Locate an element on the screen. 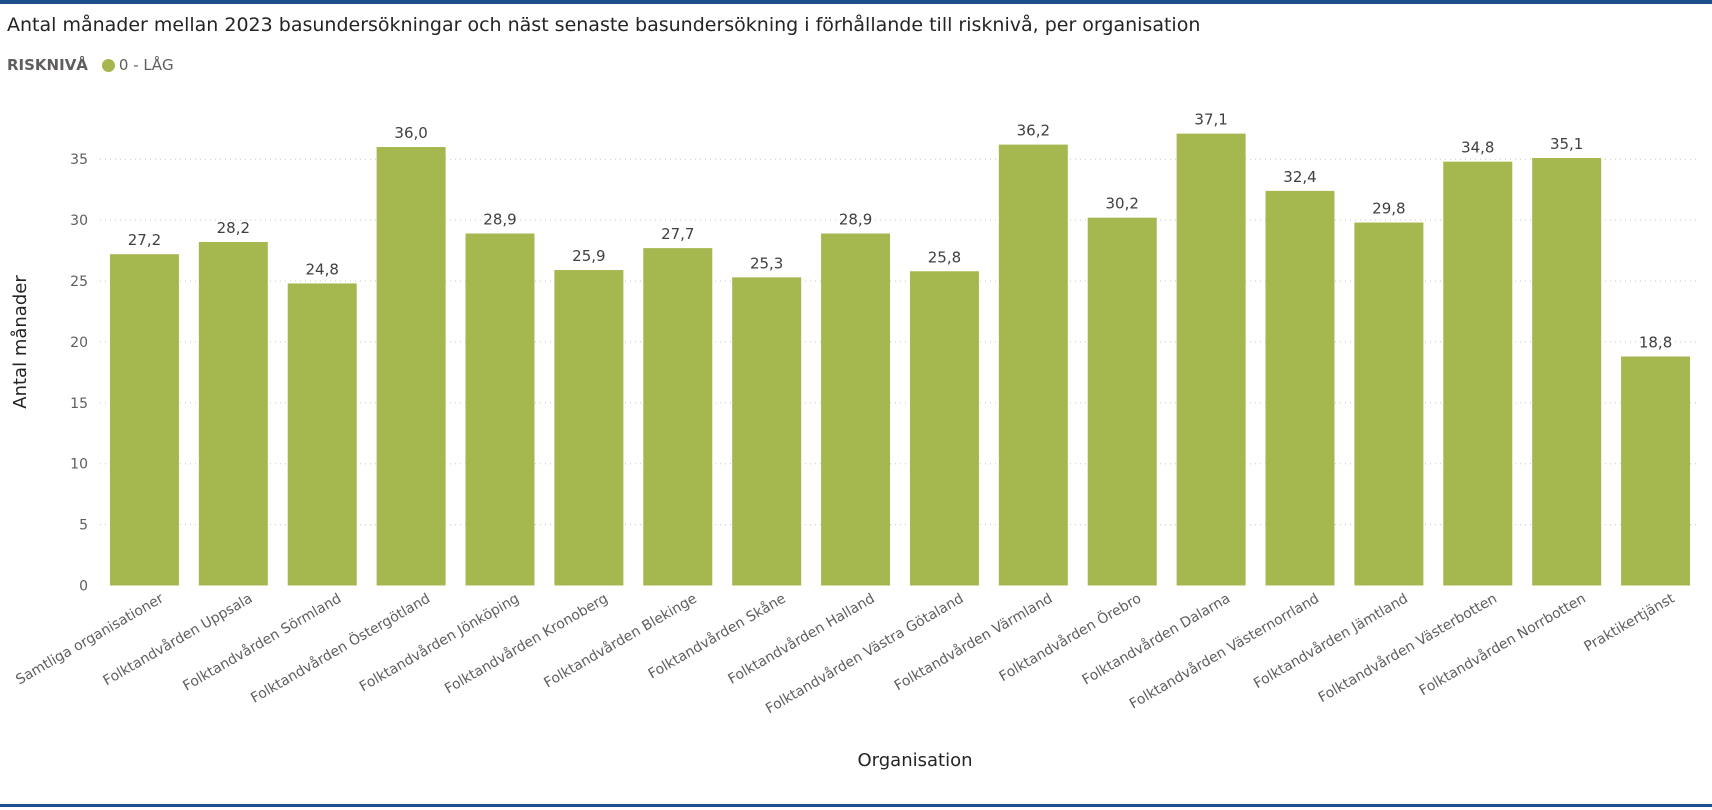 Image resolution: width=1712 pixels, height=810 pixels. y-axis-title: Antal månader is located at coordinates (20, 342).